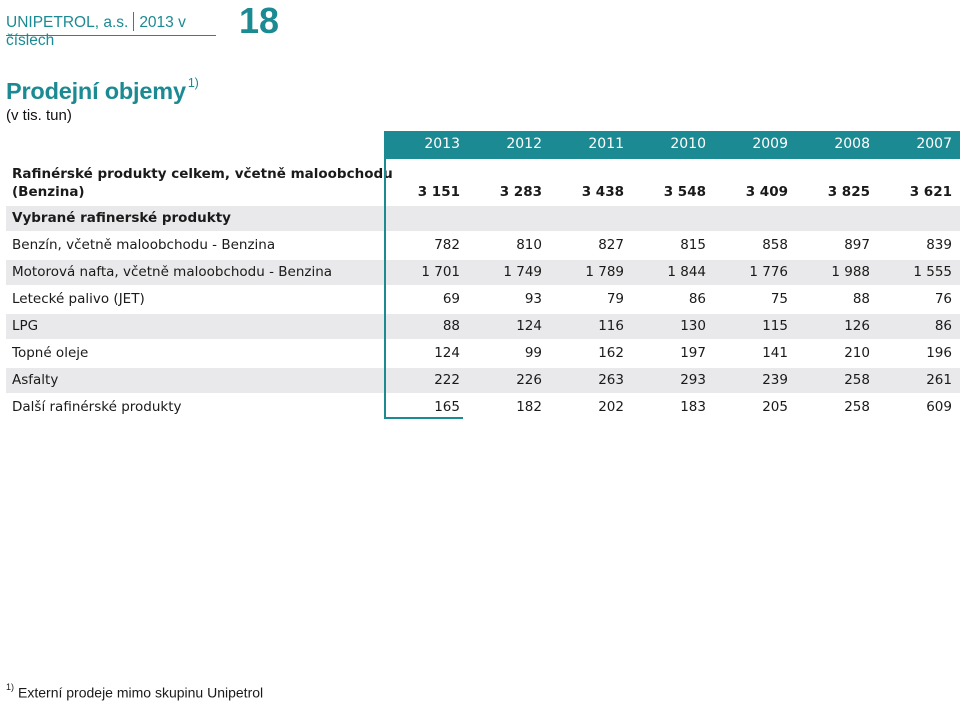 This screenshot has height=707, width=960. What do you see at coordinates (775, 353) in the screenshot?
I see `table-cell: 141` at bounding box center [775, 353].